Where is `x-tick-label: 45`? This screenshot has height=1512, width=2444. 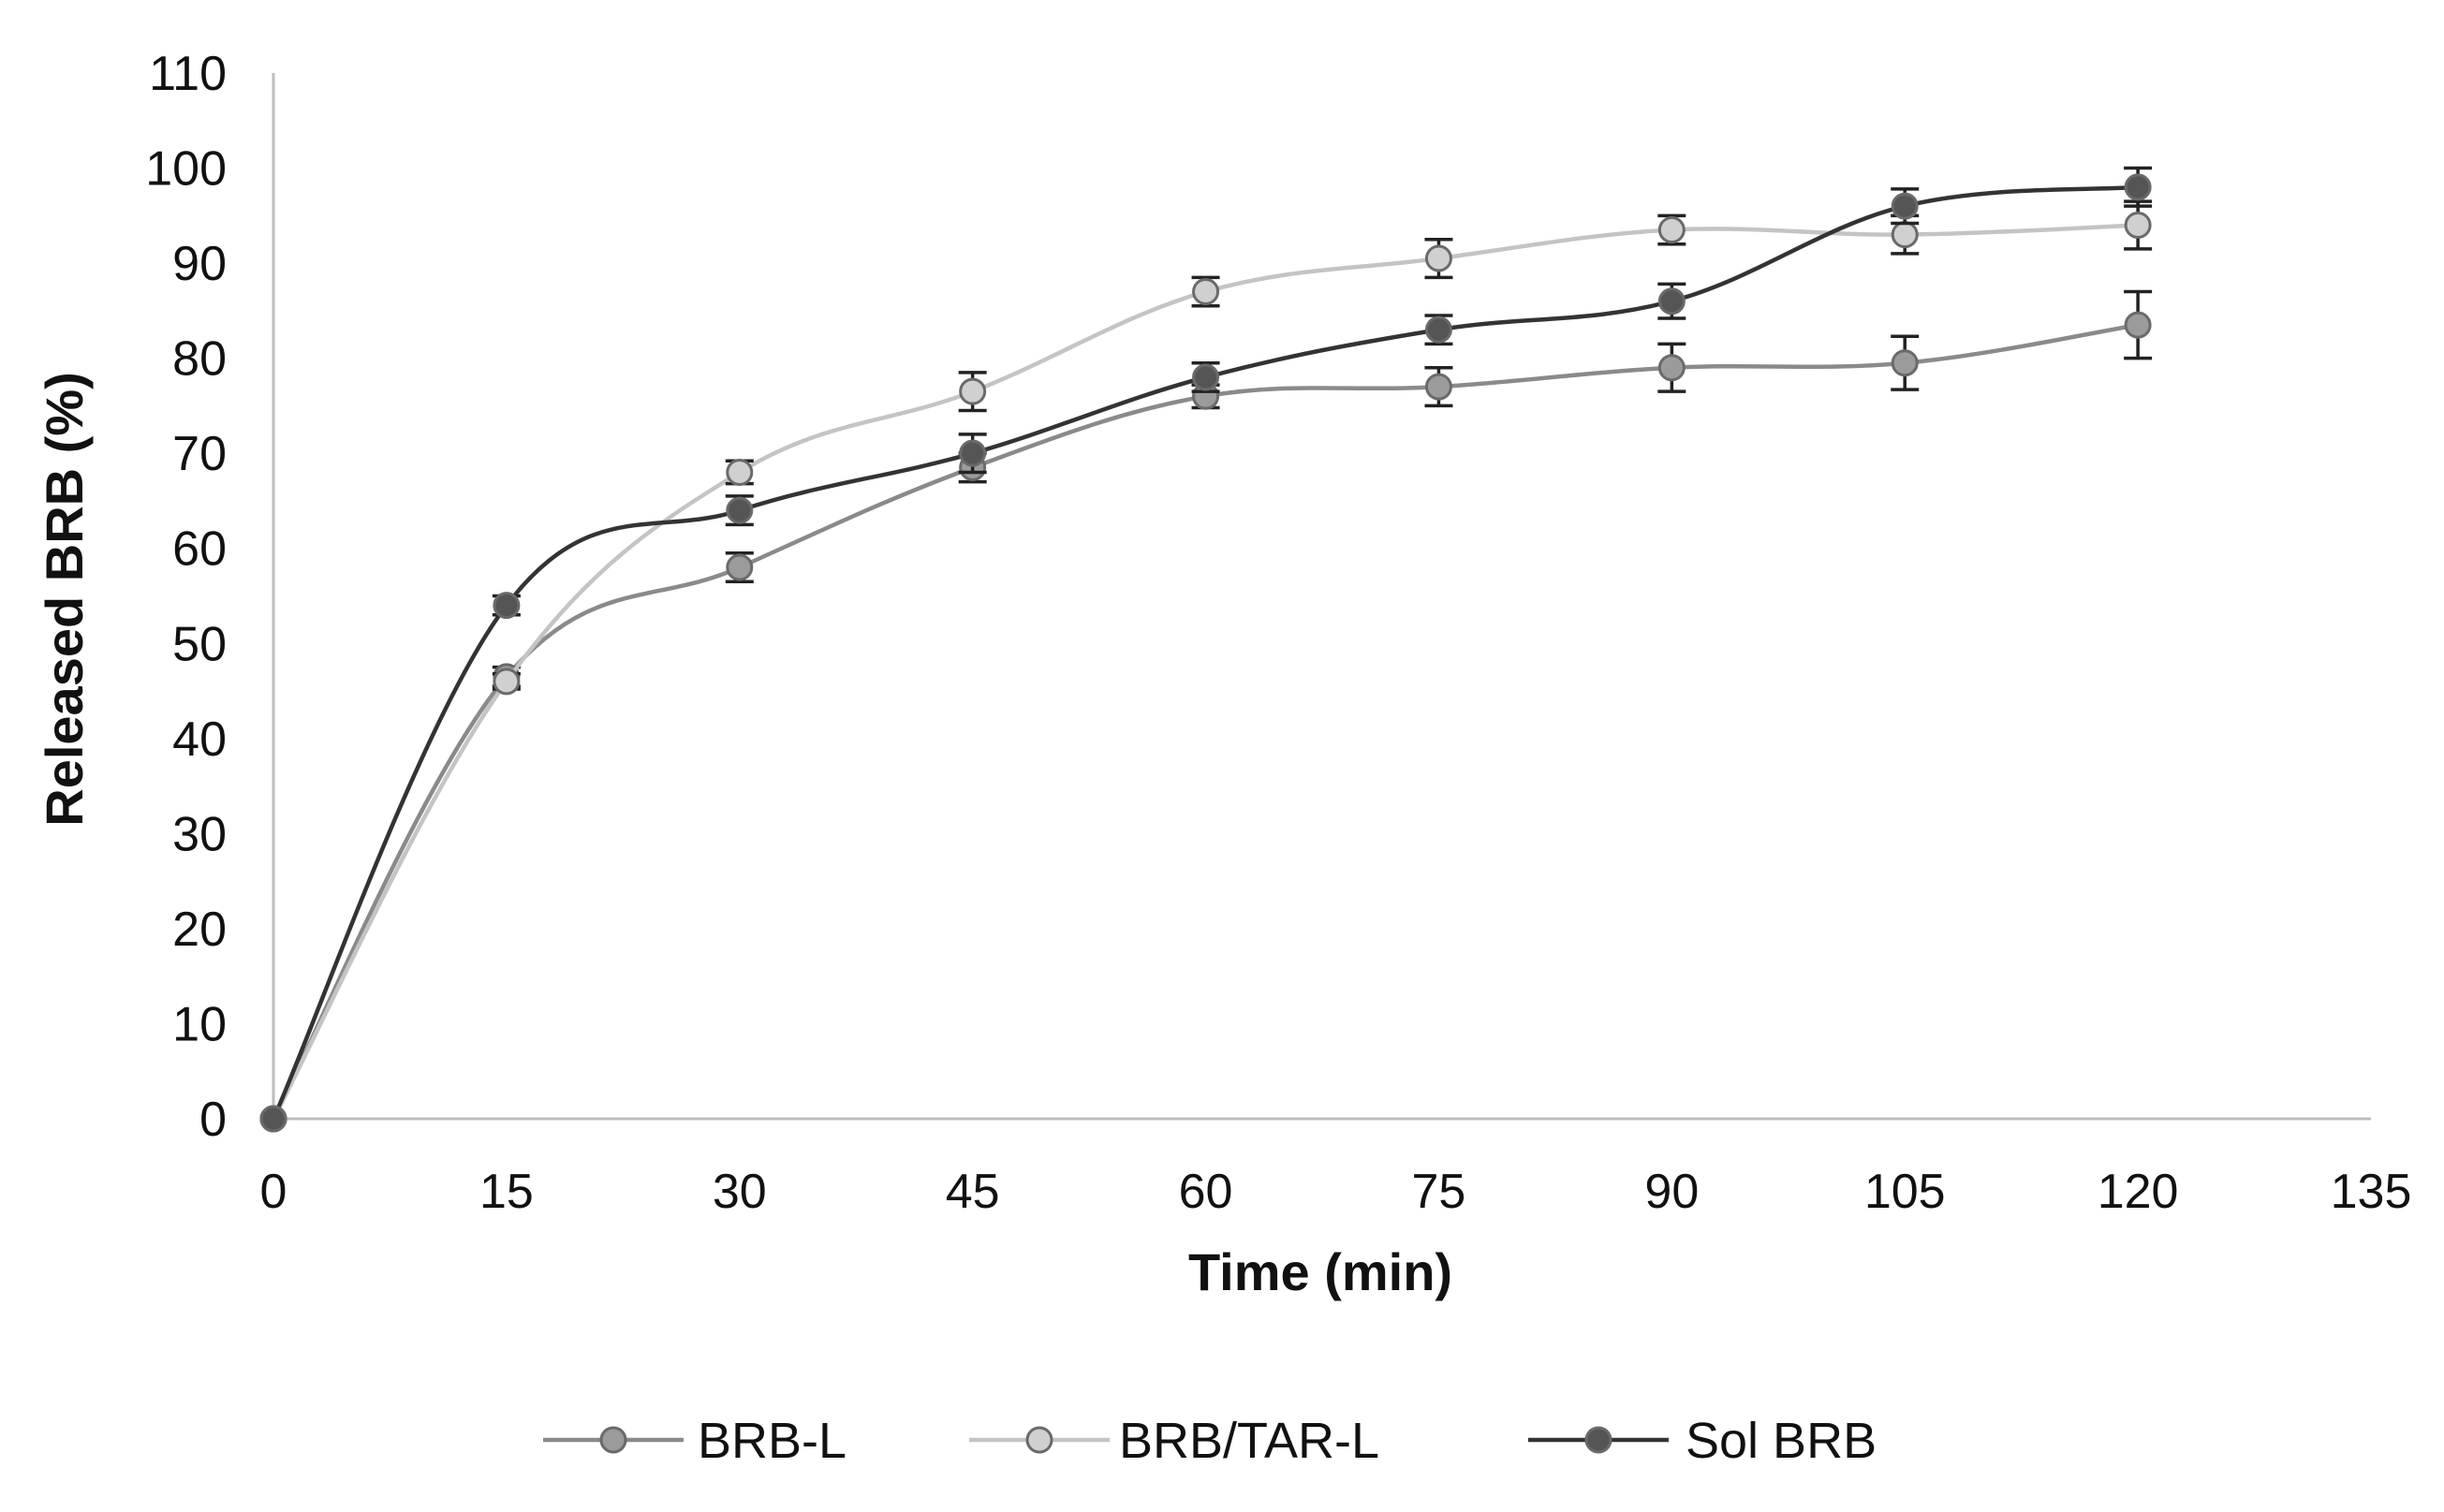
x-tick-label: 45 is located at coordinates (973, 1192).